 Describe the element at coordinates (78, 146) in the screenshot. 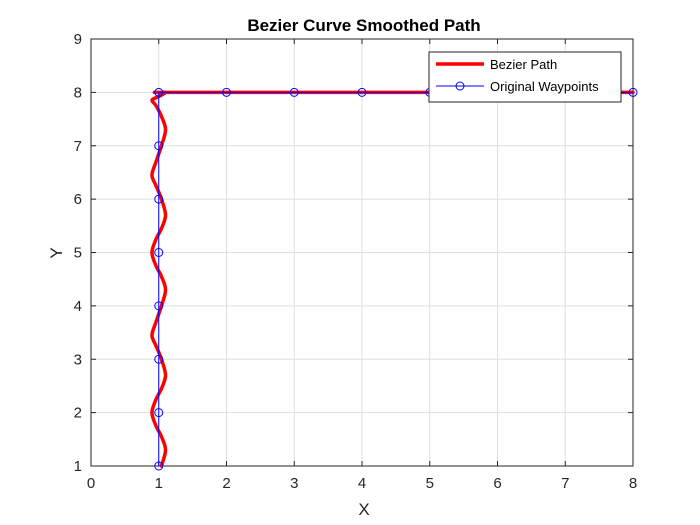

I see `y-tick-label: 7` at that location.